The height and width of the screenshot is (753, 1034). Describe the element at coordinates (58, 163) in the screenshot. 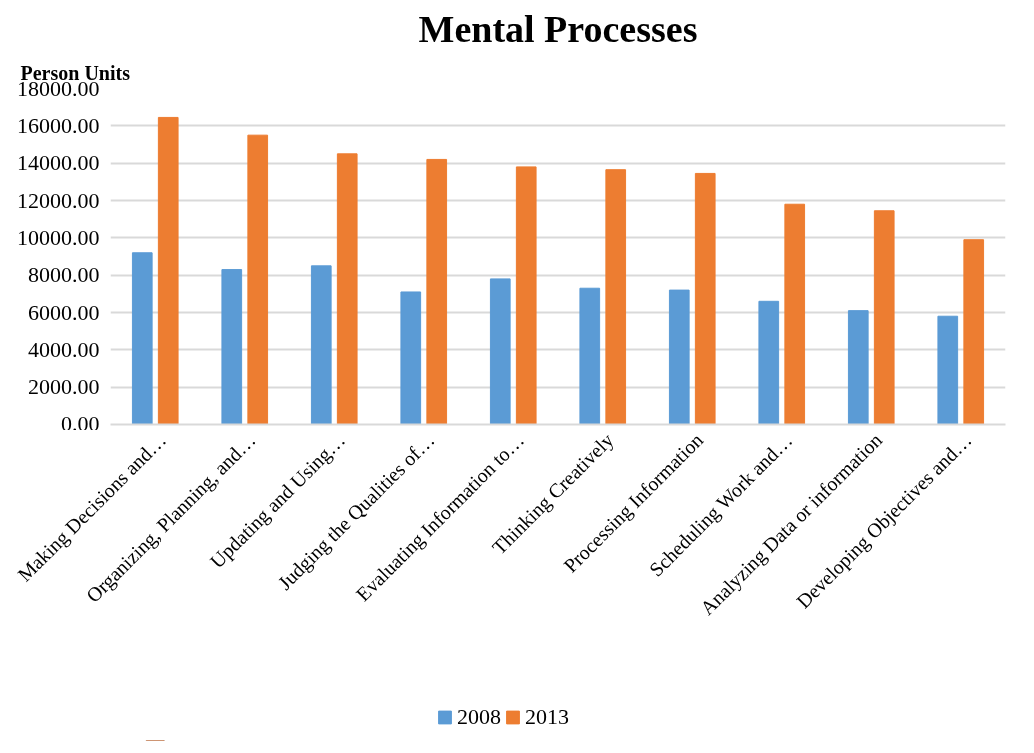

I see `y-tick-label: 14000.00` at that location.